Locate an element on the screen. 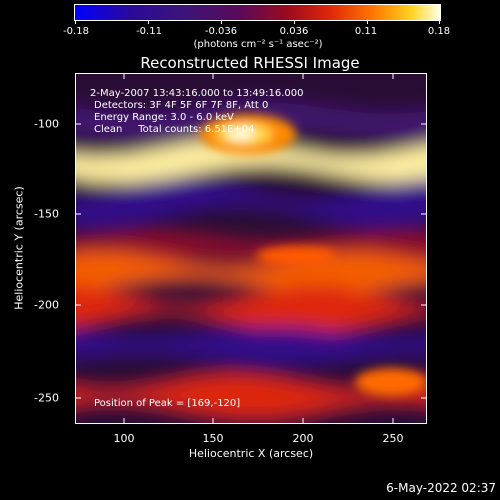  x-axis-label: Heliocentric X (arcsec) is located at coordinates (251, 453).